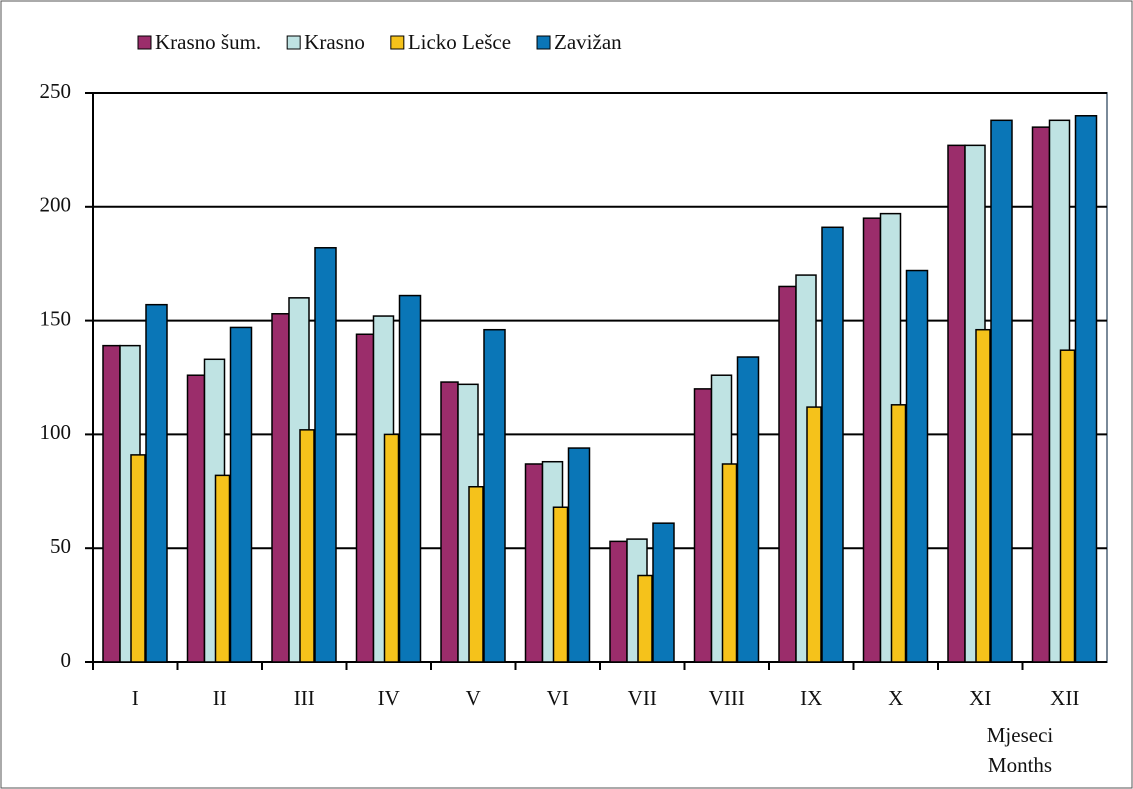  Describe the element at coordinates (811, 698) in the screenshot. I see `x-tick-label: IX` at that location.